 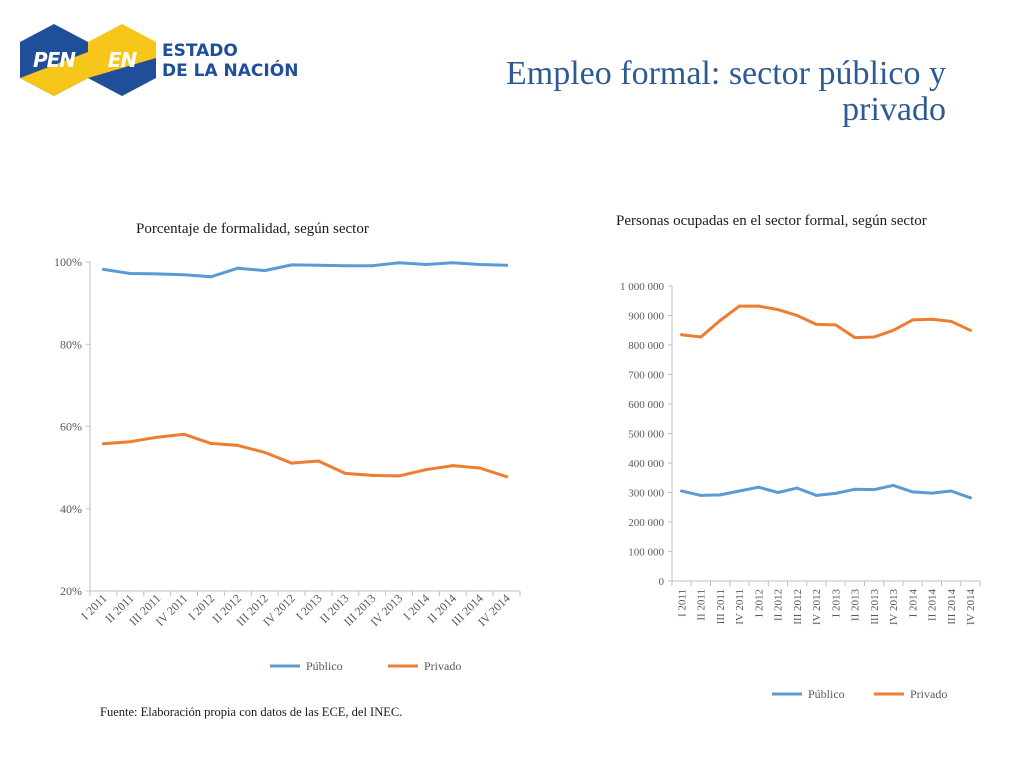 I want to click on chart1-legend-label: Público, so click(x=324, y=666).